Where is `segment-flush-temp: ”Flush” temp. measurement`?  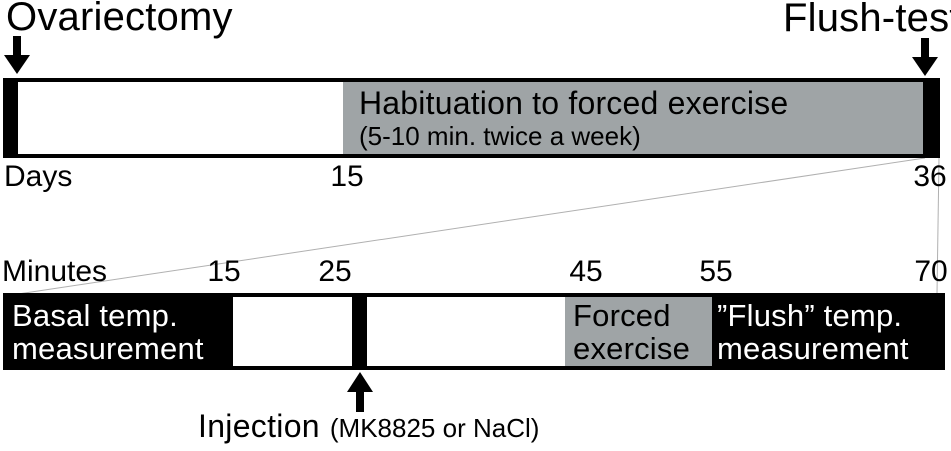 segment-flush-temp: ”Flush” temp. measurement is located at coordinates (826, 331).